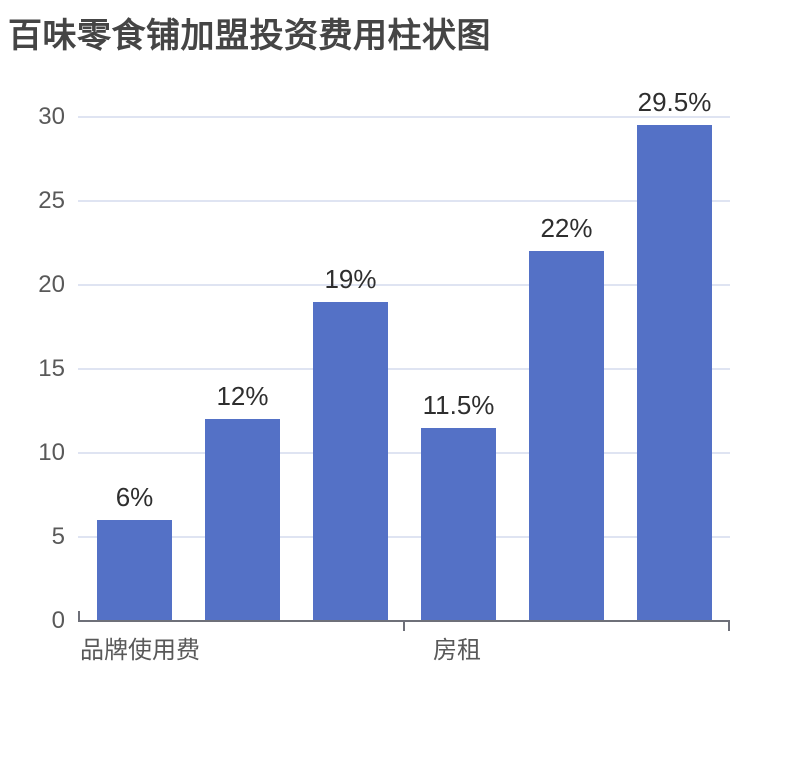 The height and width of the screenshot is (760, 810). What do you see at coordinates (249, 36) in the screenshot?
I see `chart-title: 百味零食铺加盟投资费用柱状图` at bounding box center [249, 36].